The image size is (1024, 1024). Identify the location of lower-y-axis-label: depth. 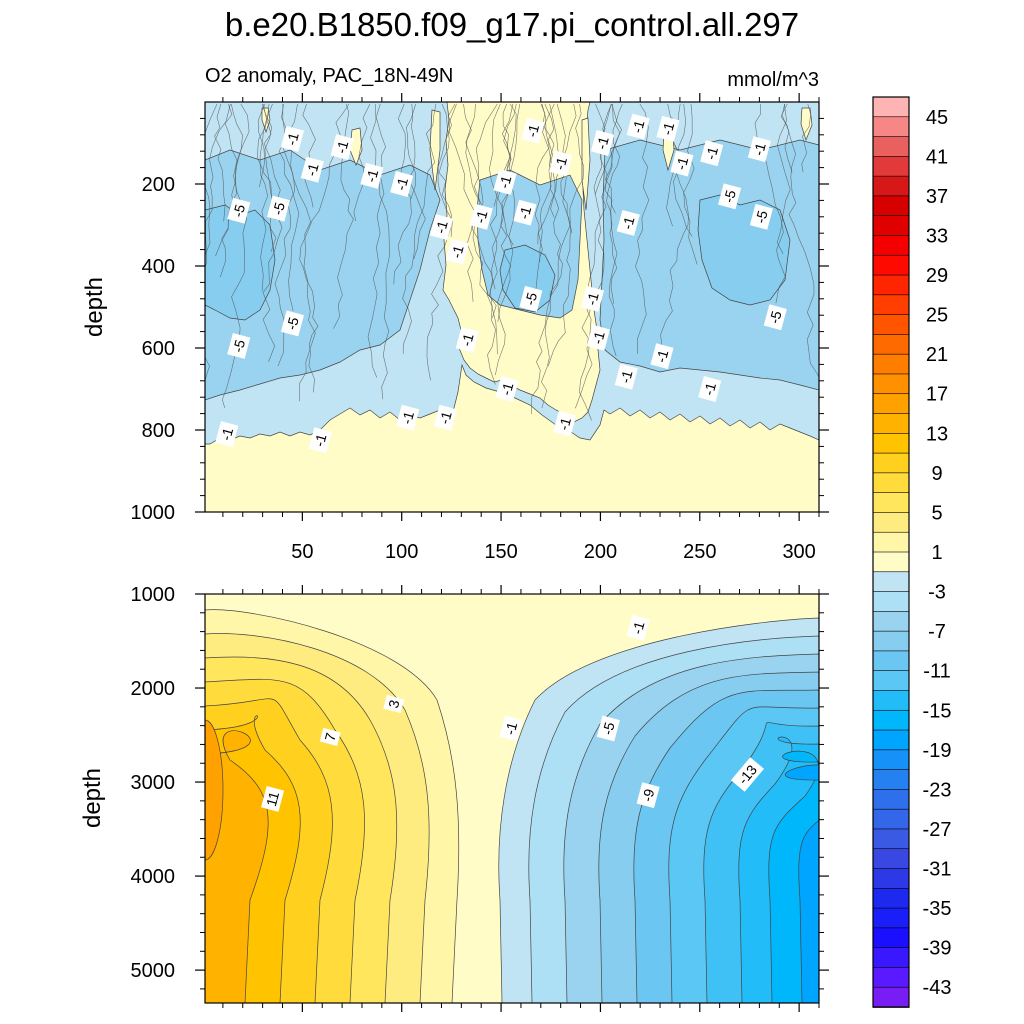
(92, 798).